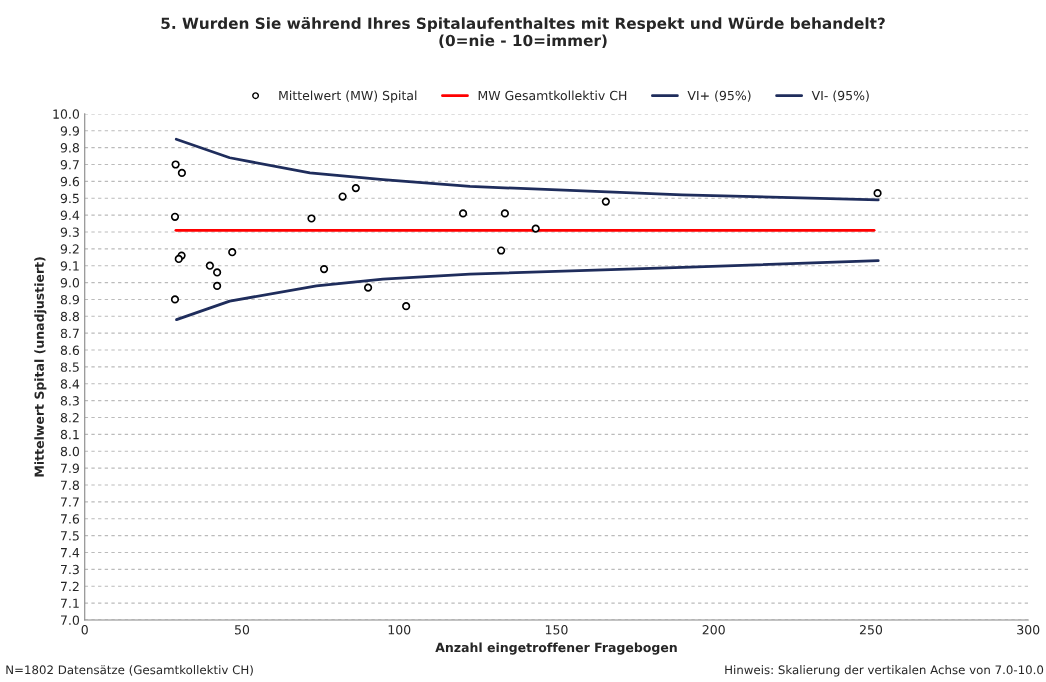  I want to click on y-tick-label: 9.6, so click(70, 181).